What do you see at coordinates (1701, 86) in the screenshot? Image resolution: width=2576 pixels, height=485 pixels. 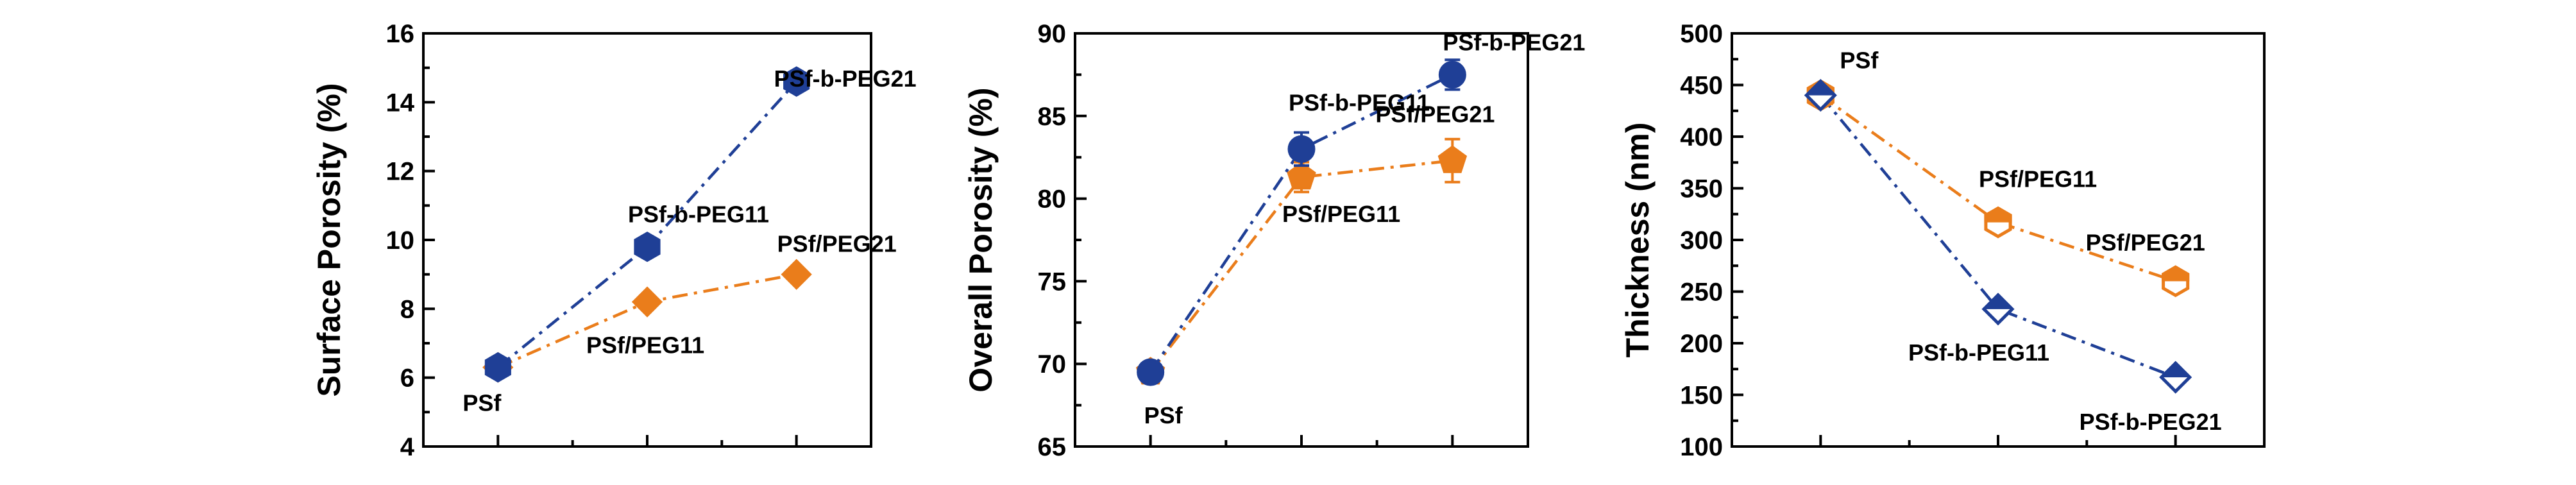 I see `y-tick-label: 450` at bounding box center [1701, 86].